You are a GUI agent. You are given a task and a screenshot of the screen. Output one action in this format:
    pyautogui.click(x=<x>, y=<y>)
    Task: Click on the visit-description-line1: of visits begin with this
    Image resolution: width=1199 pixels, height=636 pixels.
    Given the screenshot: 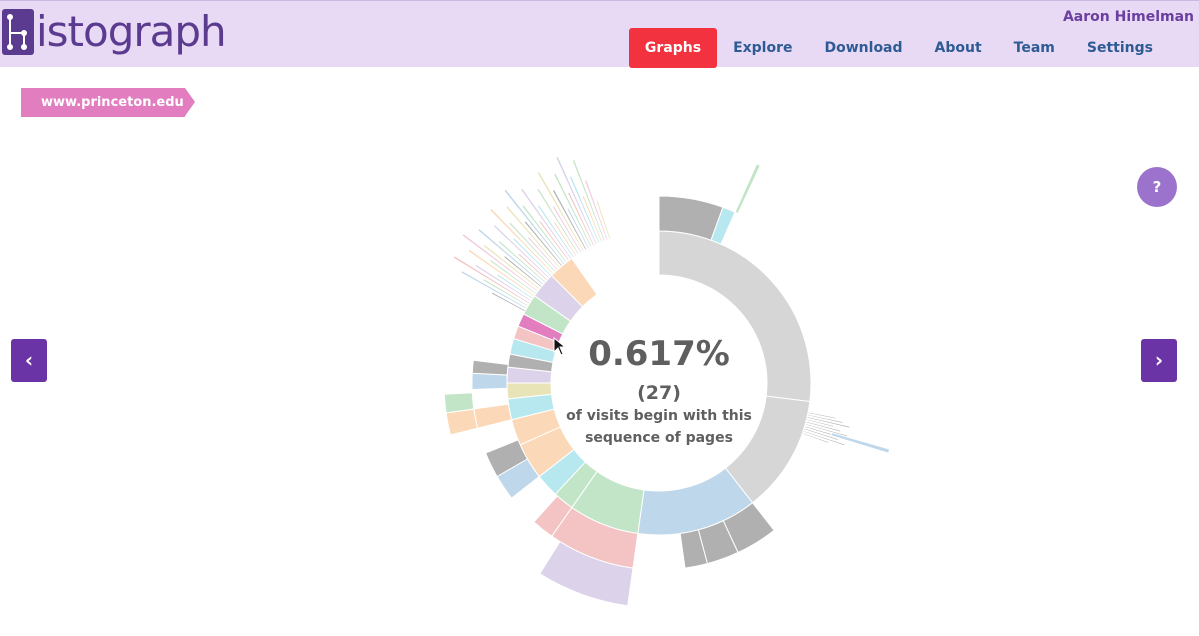 What is the action you would take?
    pyautogui.click(x=659, y=416)
    